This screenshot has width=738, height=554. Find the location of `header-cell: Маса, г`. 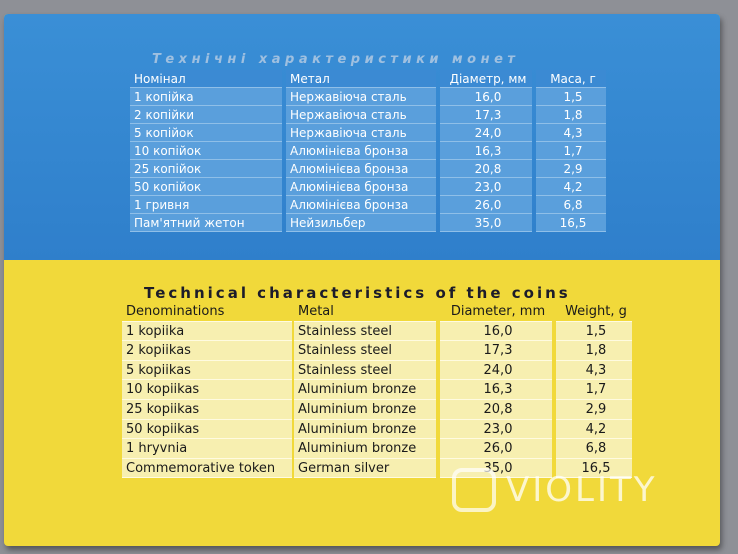

header-cell: Маса, г is located at coordinates (571, 79).